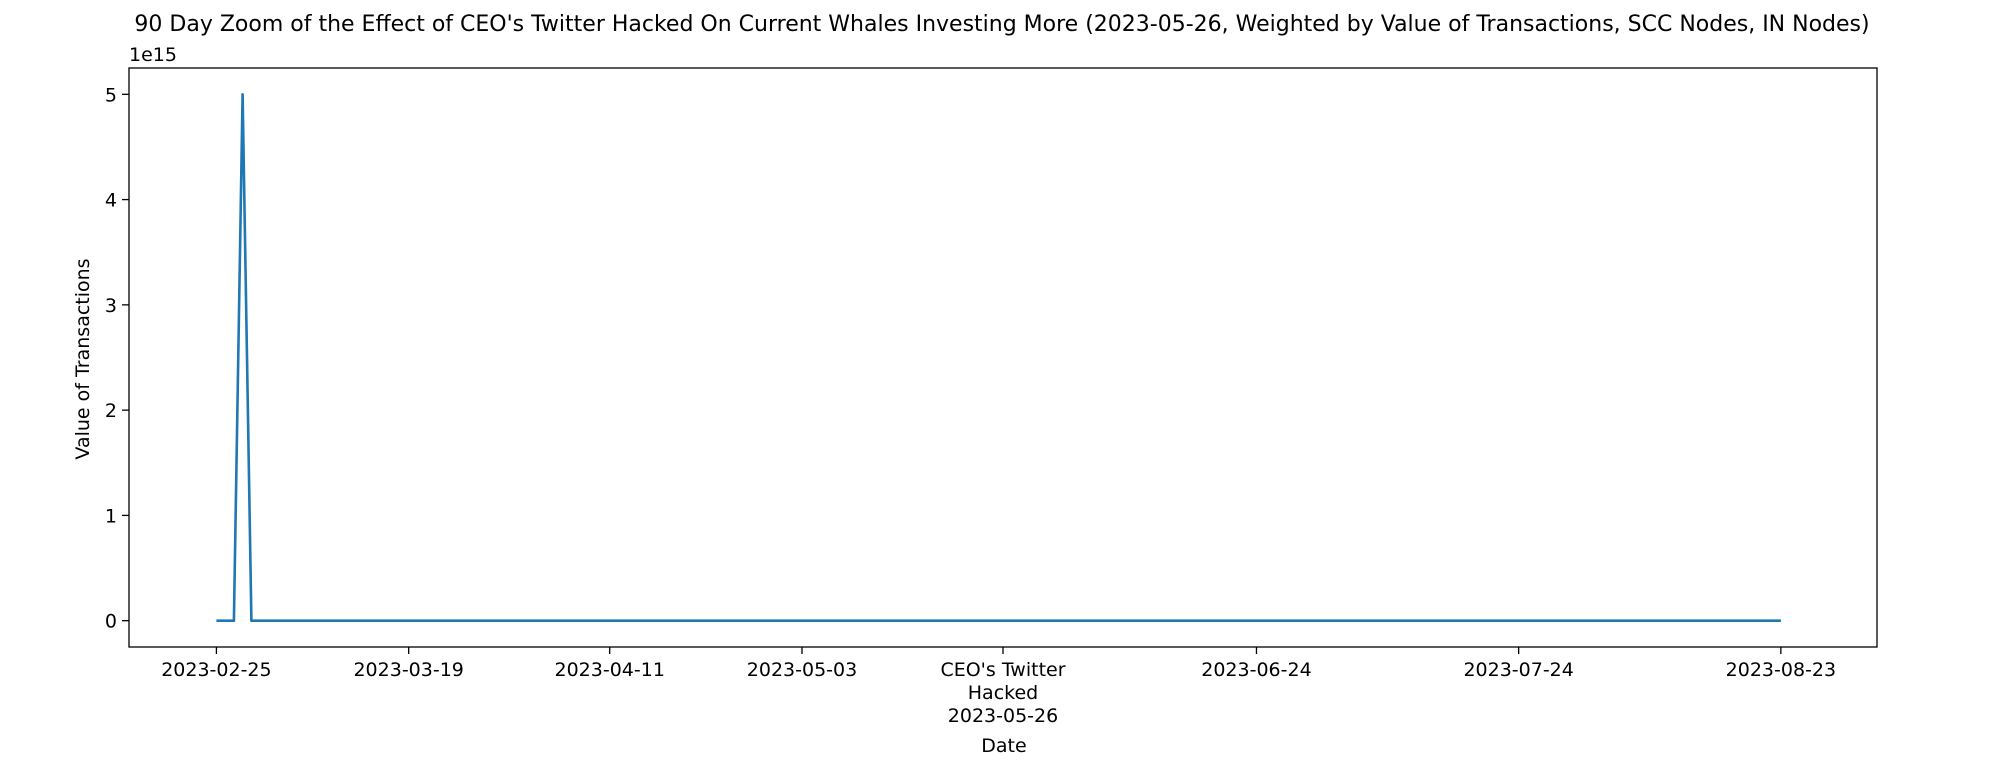 The width and height of the screenshot is (2005, 770). I want to click on y-axis-label: Value of Transactions, so click(83, 358).